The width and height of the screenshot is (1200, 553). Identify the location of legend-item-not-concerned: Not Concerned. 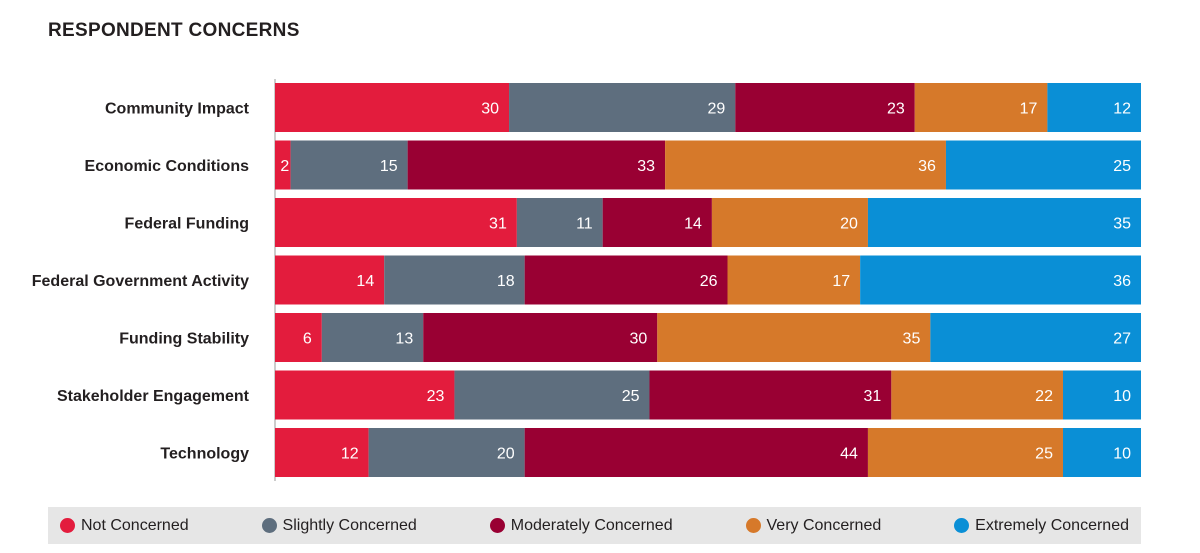
(124, 526).